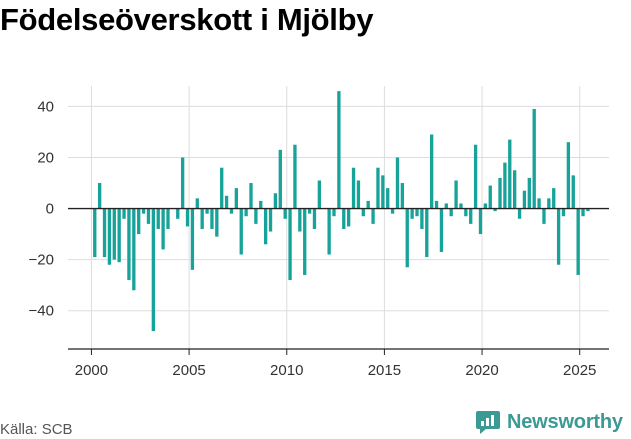 This screenshot has height=439, width=631. Describe the element at coordinates (481, 370) in the screenshot. I see `x-tick-label: 2020` at that location.